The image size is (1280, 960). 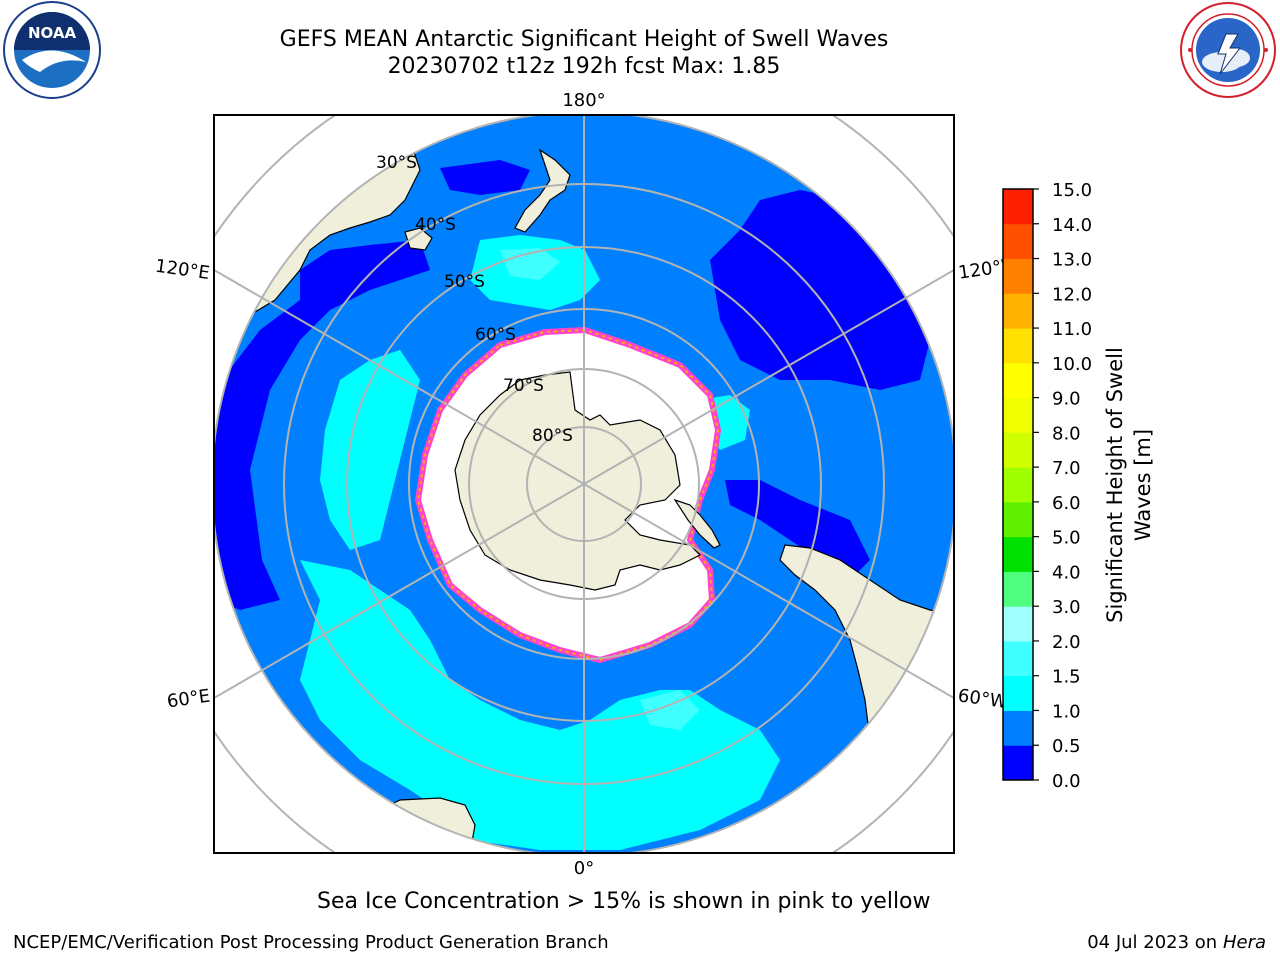 I want to click on colorbar-tick-label: 6.0, so click(x=1066, y=503).